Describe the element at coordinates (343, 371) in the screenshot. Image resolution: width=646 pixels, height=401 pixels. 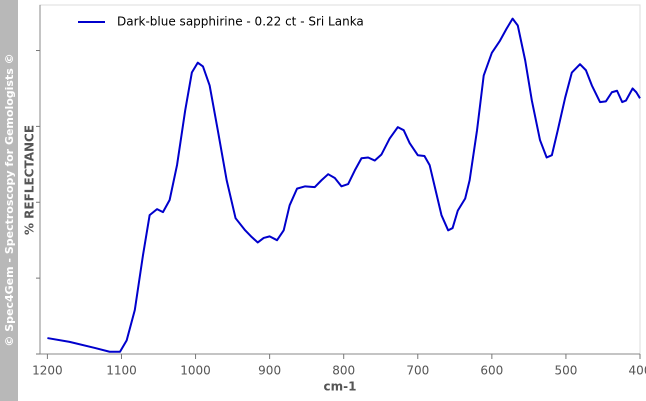
I see `x-tick-label: 800` at that location.